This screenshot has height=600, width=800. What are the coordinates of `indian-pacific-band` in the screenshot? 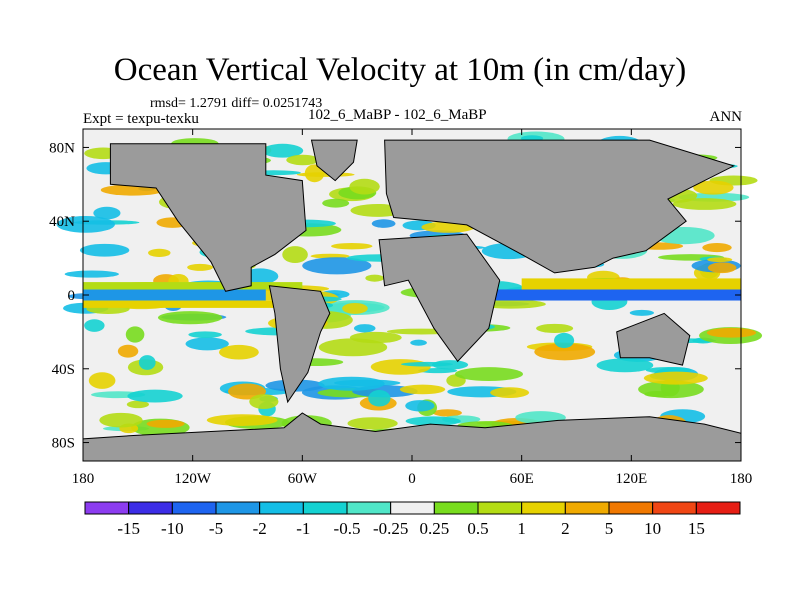 It's located at (613, 295).